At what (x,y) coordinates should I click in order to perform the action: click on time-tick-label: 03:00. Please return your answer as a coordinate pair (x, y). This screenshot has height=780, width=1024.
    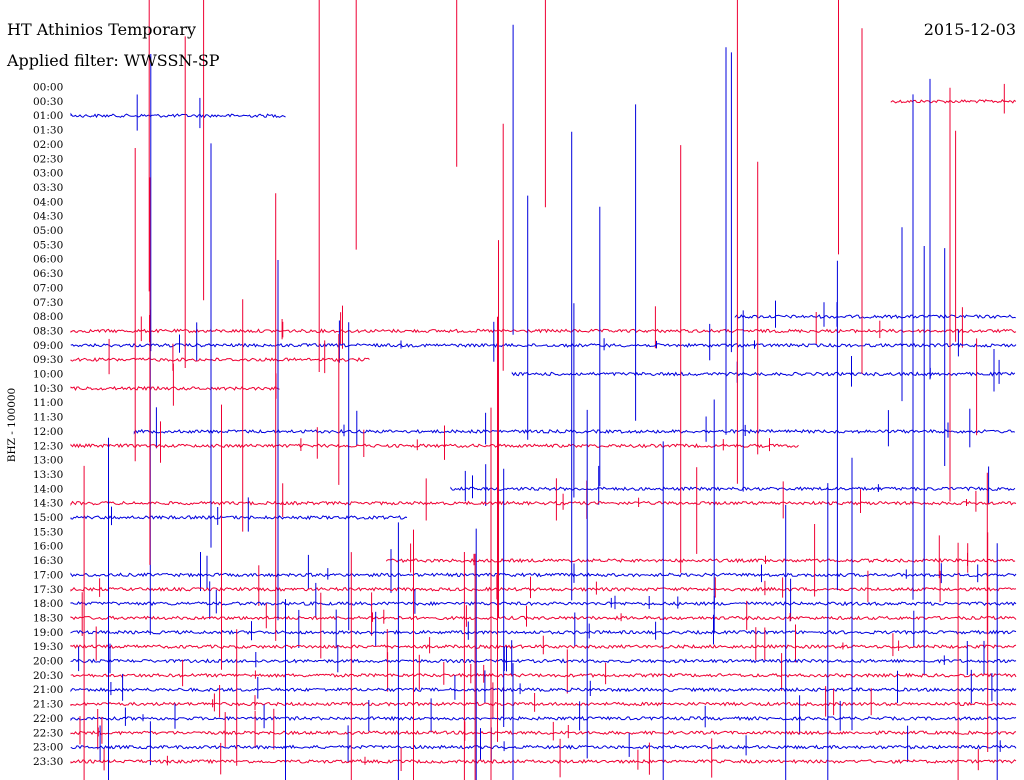
    Looking at the image, I should click on (48, 174).